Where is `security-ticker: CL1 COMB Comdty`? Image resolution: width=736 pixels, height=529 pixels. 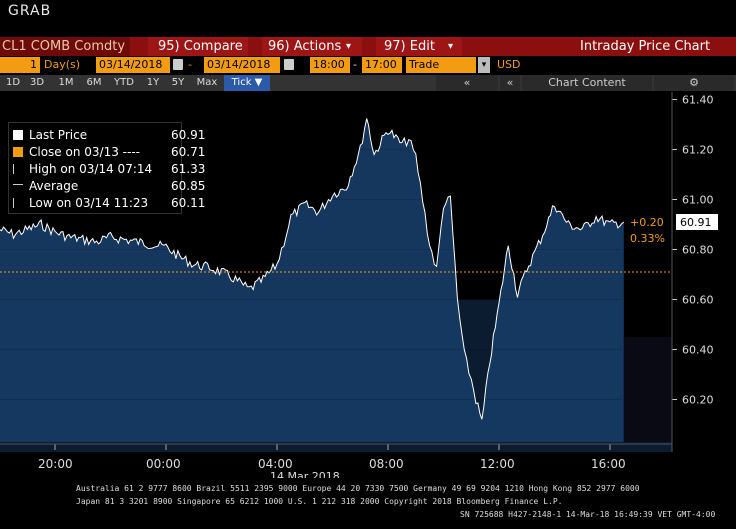
security-ticker: CL1 COMB Comdty is located at coordinates (64, 46).